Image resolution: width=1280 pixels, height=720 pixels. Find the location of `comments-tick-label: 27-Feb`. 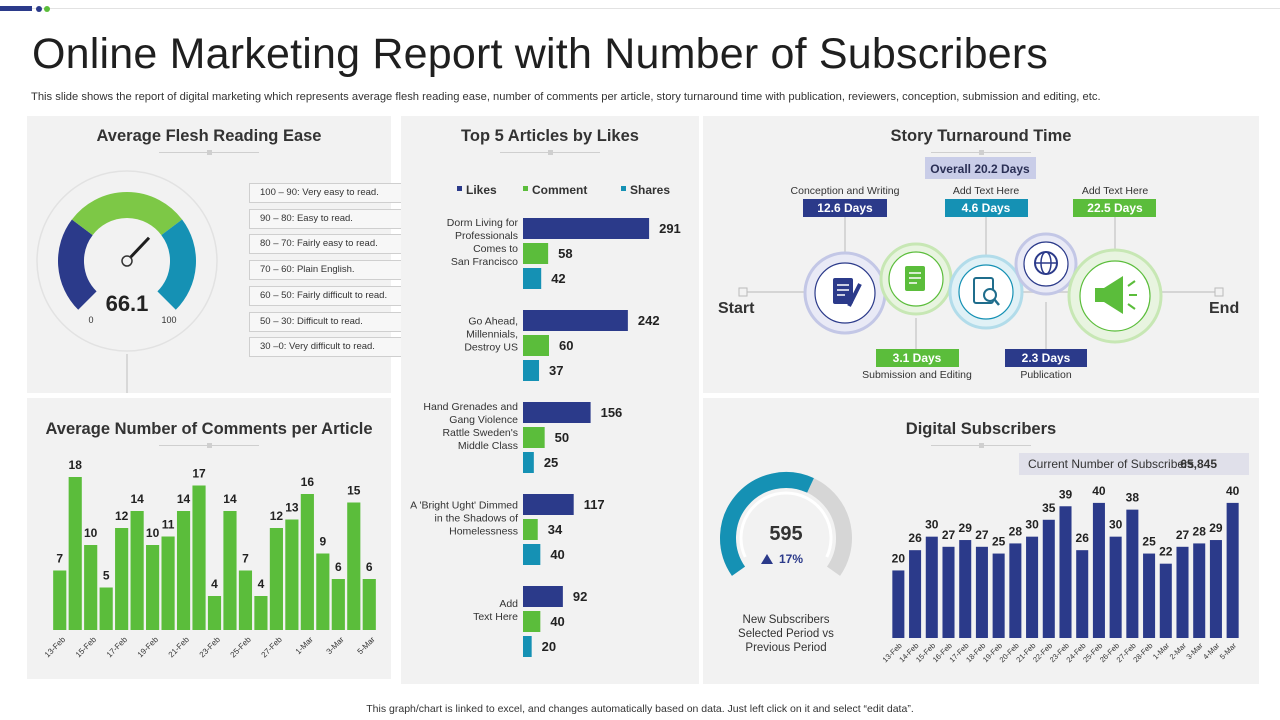

comments-tick-label: 27-Feb is located at coordinates (272, 647).